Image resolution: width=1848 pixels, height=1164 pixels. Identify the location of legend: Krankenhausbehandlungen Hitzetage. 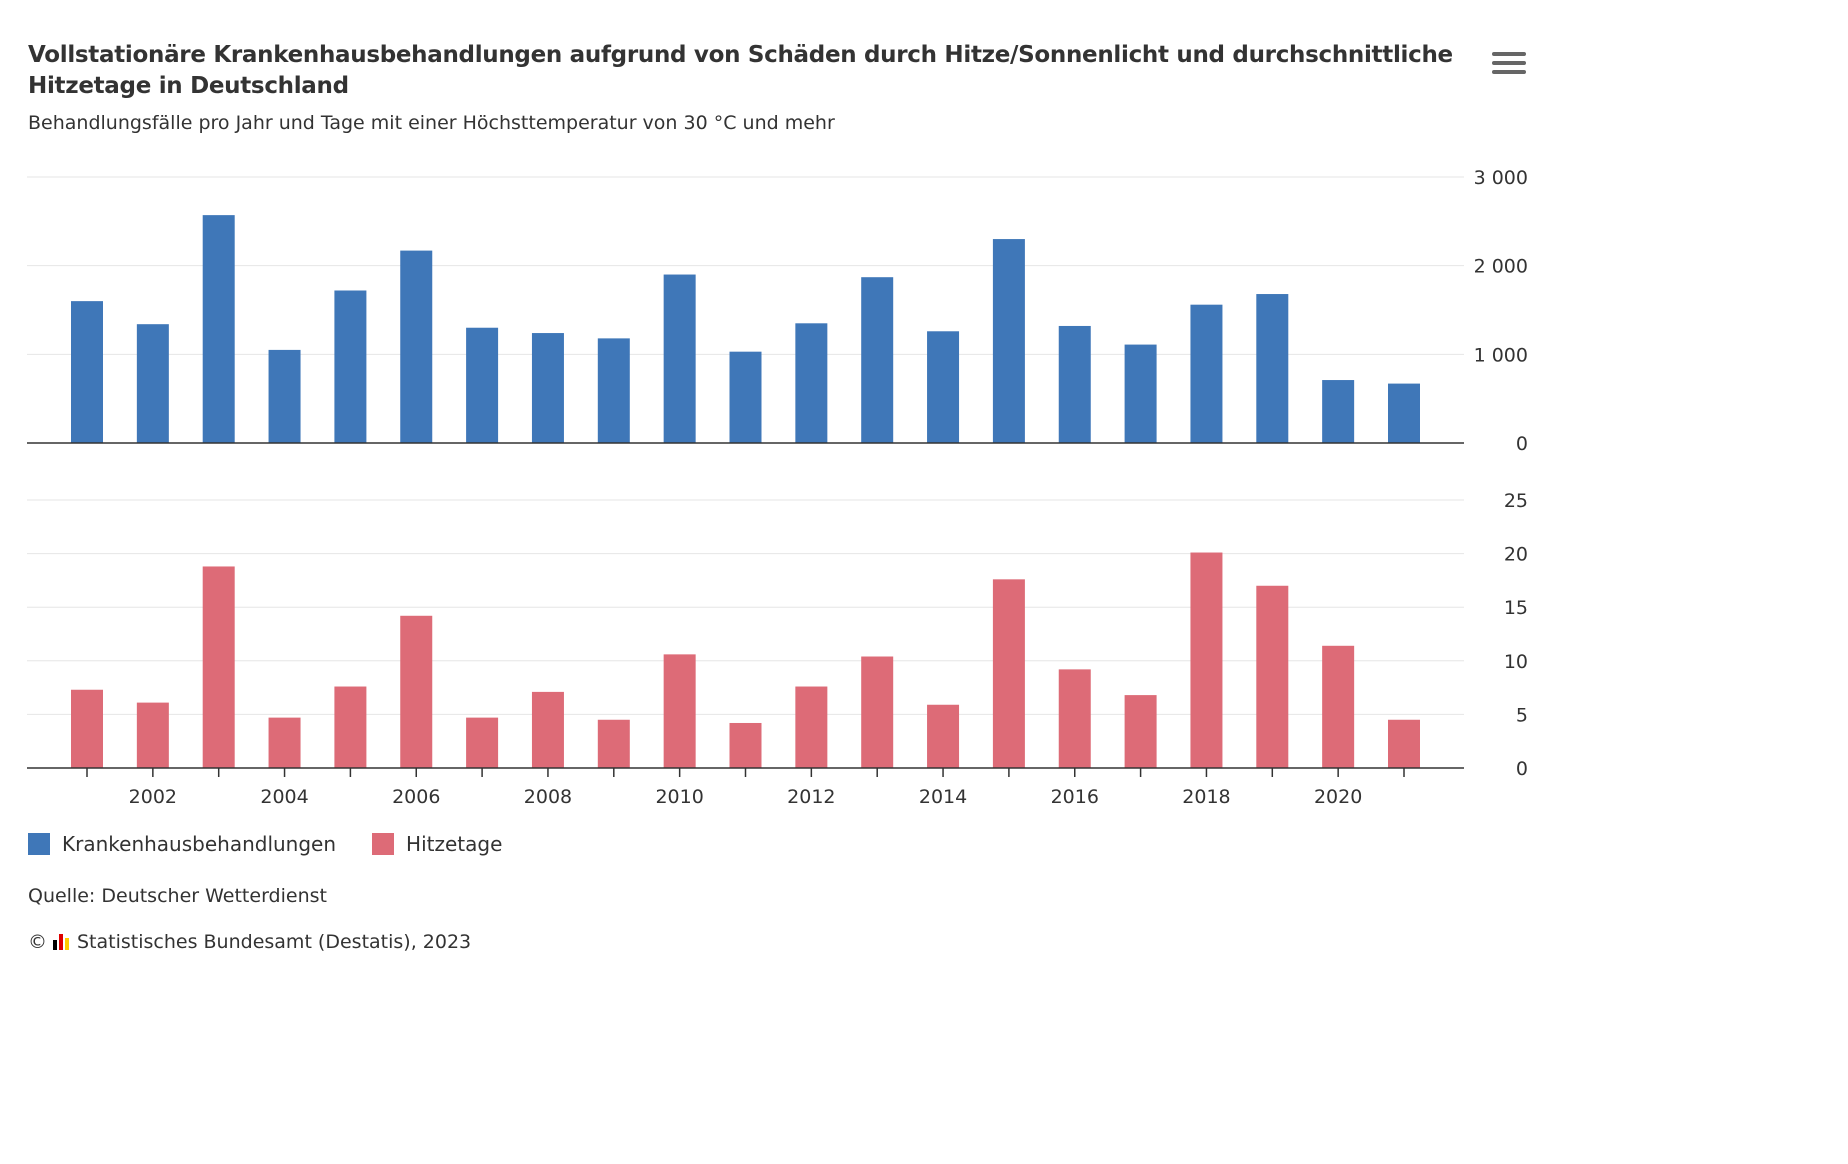
(283, 844).